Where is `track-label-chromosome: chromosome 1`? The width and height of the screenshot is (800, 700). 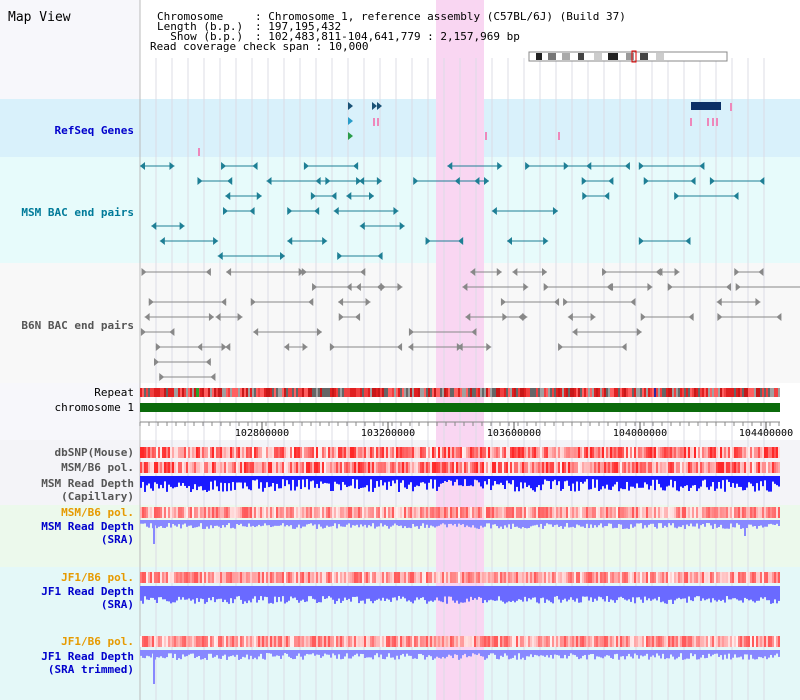 track-label-chromosome: chromosome 1 is located at coordinates (94, 407).